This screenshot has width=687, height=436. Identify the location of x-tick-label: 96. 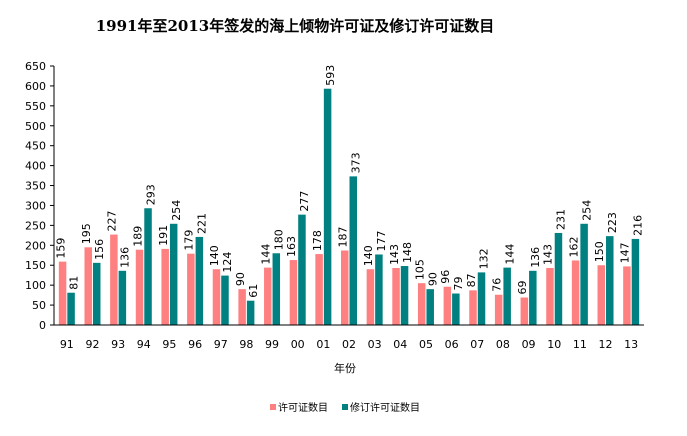
(195, 344).